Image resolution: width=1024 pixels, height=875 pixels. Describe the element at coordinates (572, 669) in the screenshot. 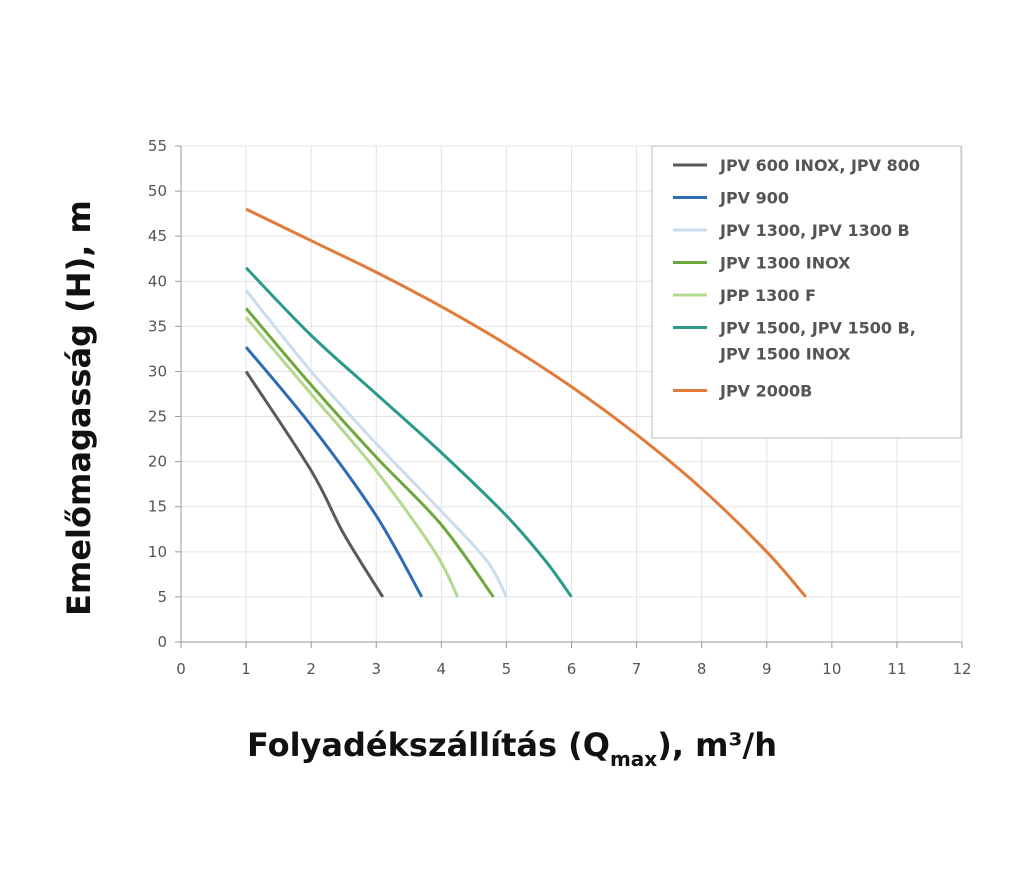

I see `x-tick-label: 6` at that location.